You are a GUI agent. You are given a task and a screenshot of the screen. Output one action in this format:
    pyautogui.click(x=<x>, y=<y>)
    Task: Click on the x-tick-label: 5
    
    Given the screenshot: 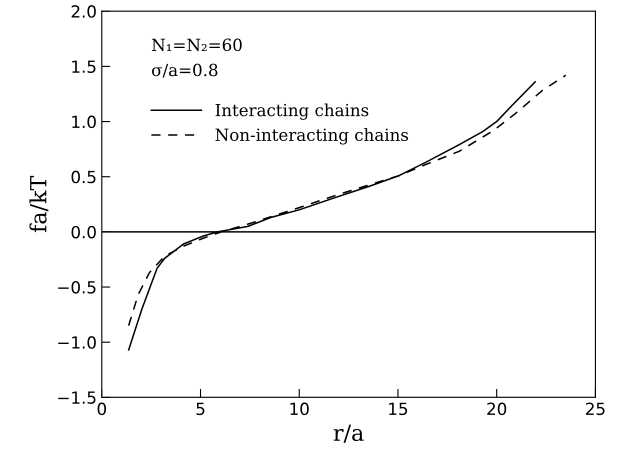 What is the action you would take?
    pyautogui.click(x=200, y=409)
    